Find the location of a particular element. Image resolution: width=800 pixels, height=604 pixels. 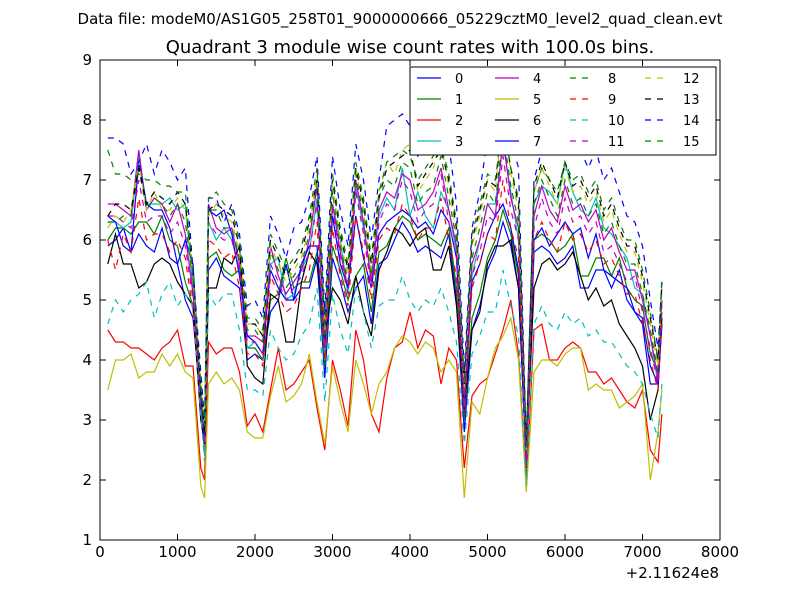

legend-label-8: 8 is located at coordinates (612, 79).